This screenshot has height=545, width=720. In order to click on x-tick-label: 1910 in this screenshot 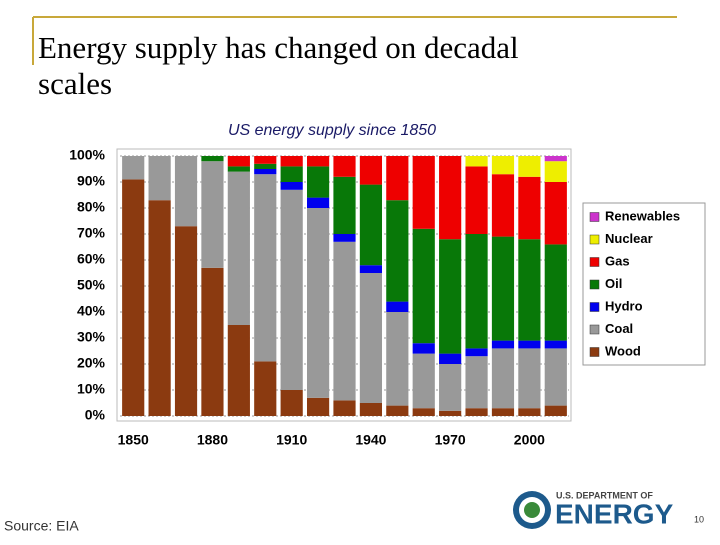, I will do `click(291, 440)`.